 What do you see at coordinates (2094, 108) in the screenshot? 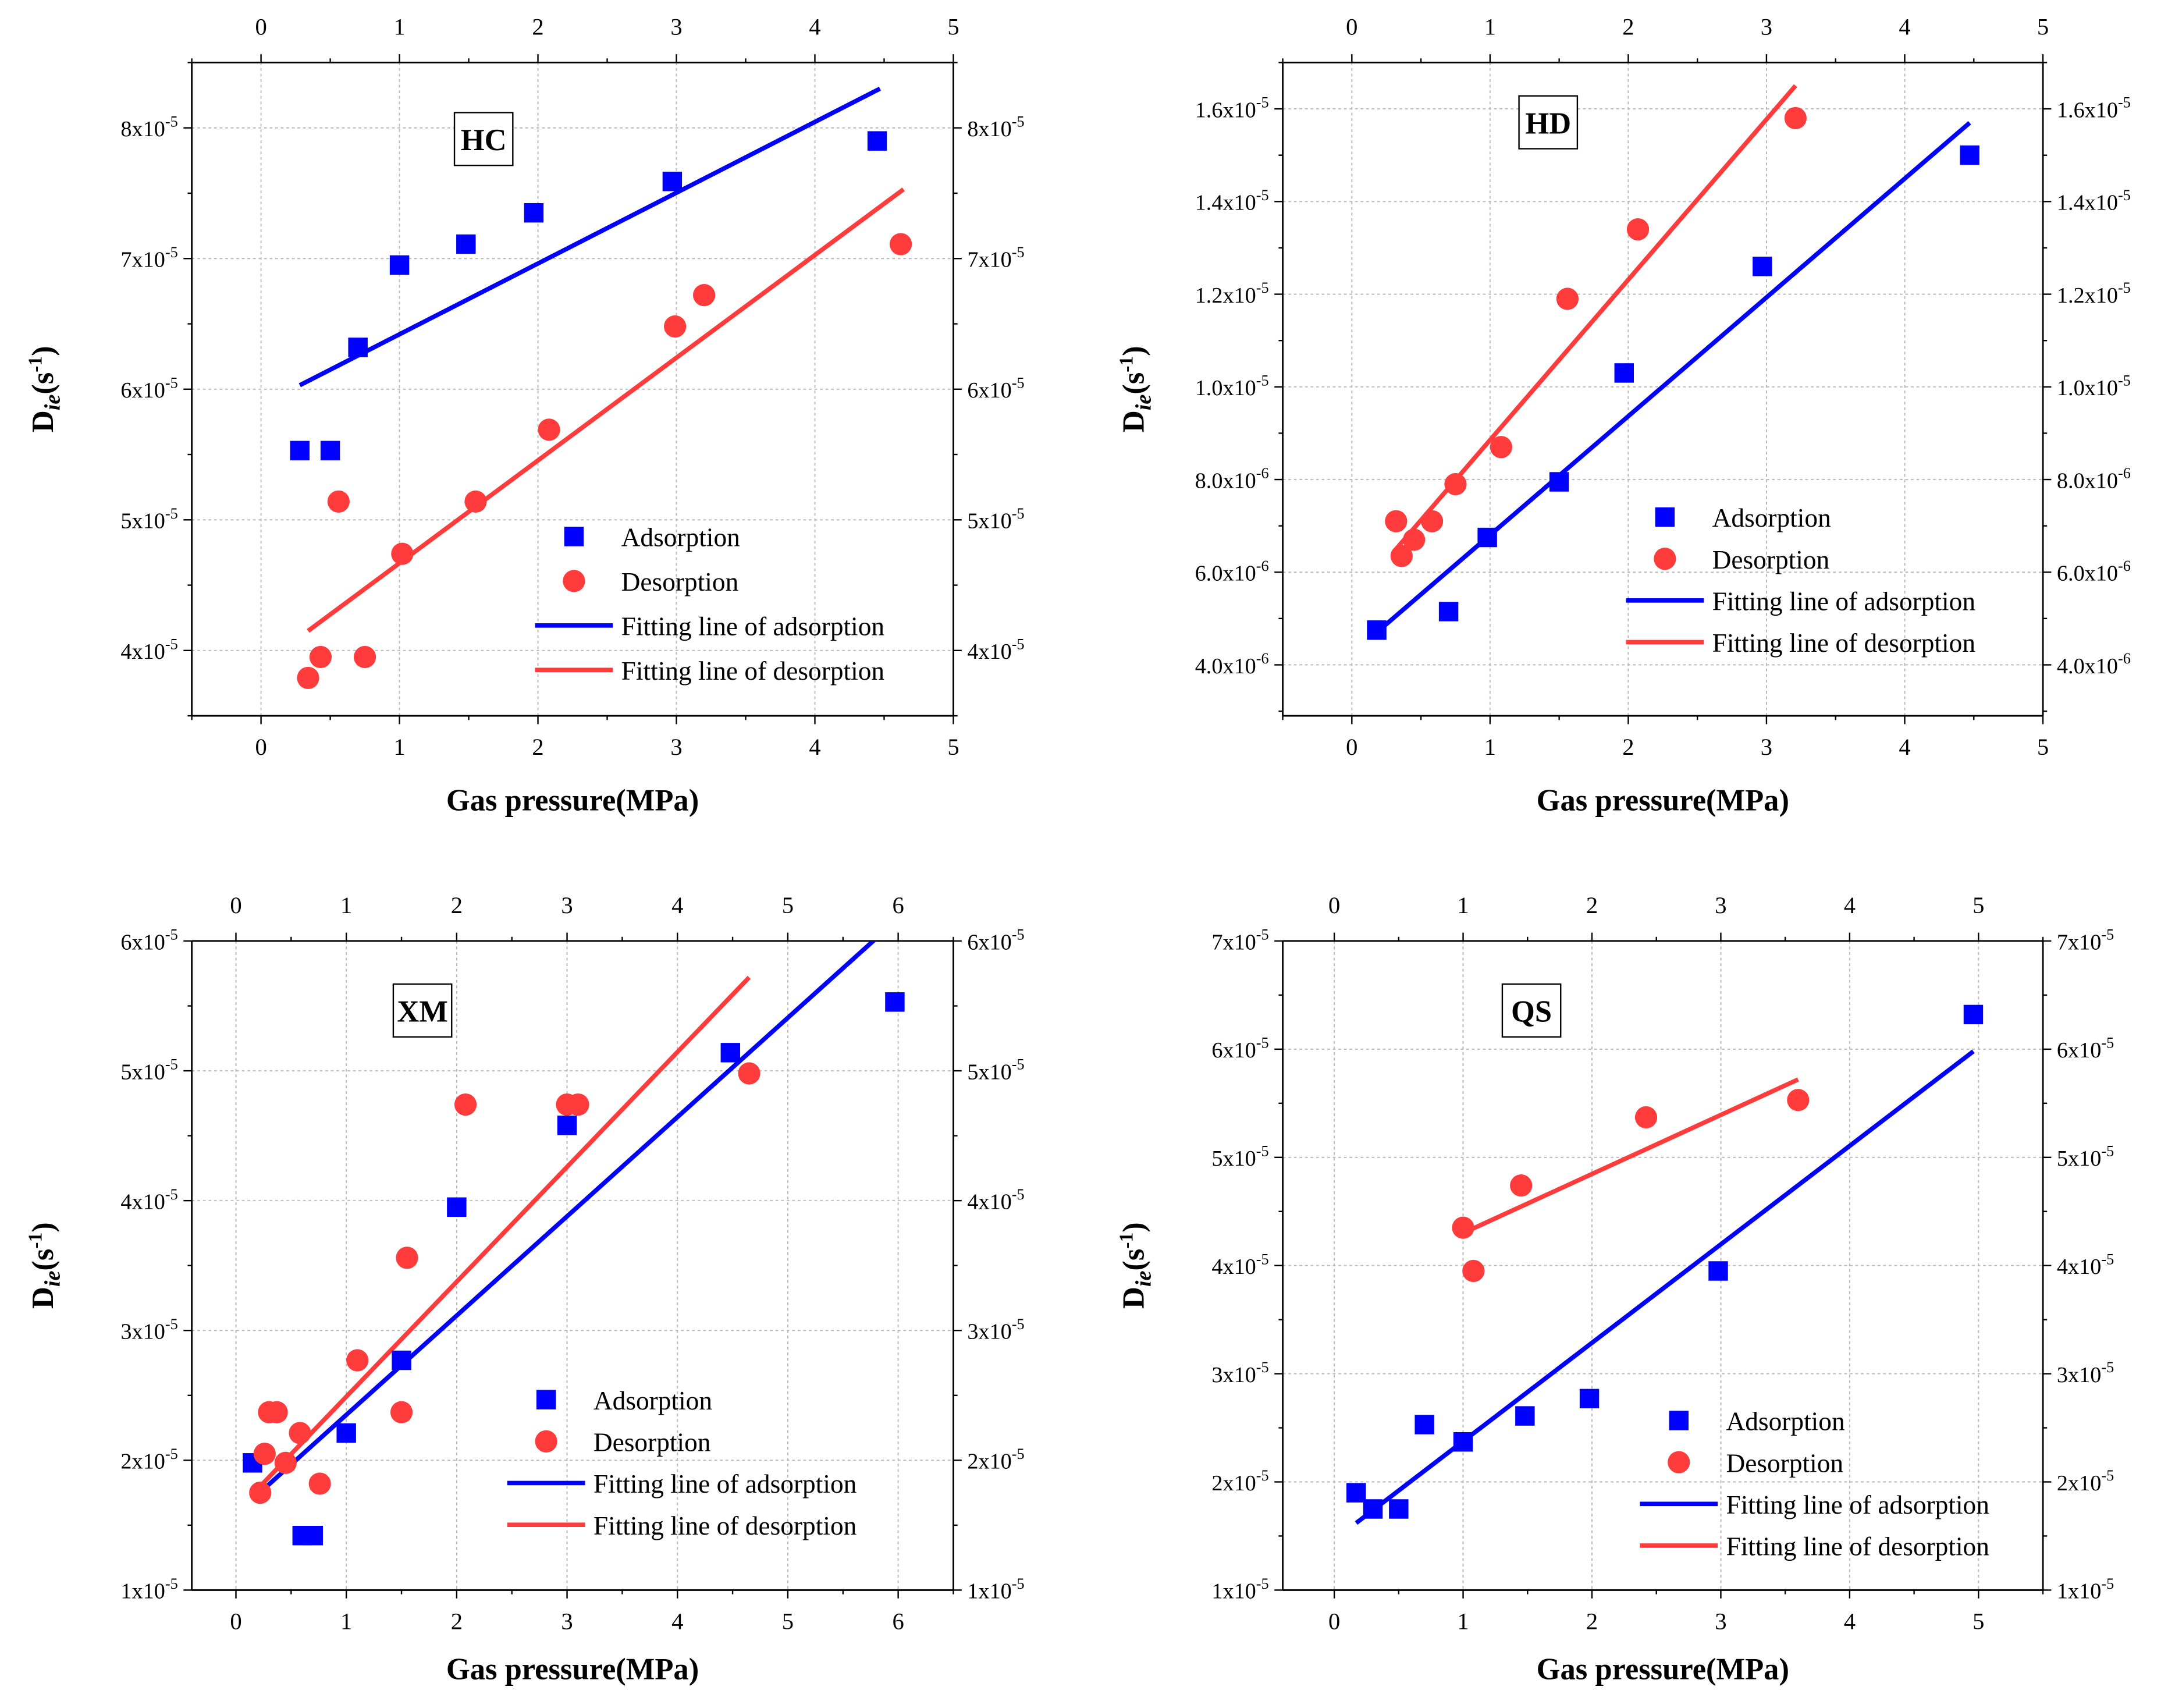
I see `y-tick-label-right: 1.6x10⁻⁵` at bounding box center [2094, 108].